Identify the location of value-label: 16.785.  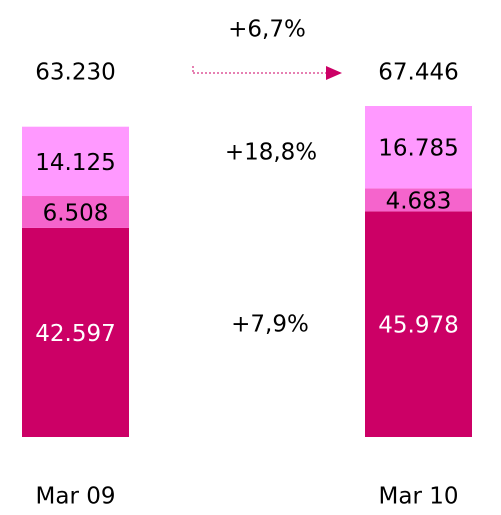
(418, 149).